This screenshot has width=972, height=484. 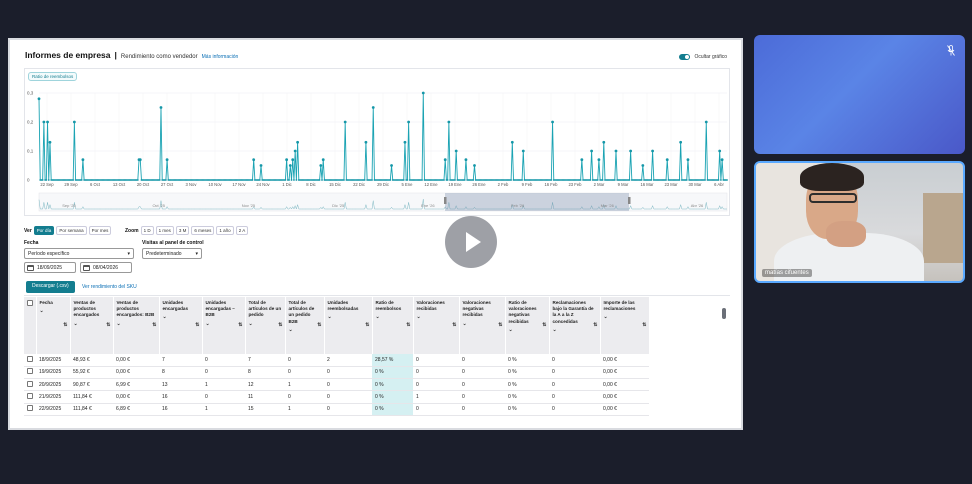 I want to click on metric-chip: Ratio de reembolsos, so click(x=53, y=76).